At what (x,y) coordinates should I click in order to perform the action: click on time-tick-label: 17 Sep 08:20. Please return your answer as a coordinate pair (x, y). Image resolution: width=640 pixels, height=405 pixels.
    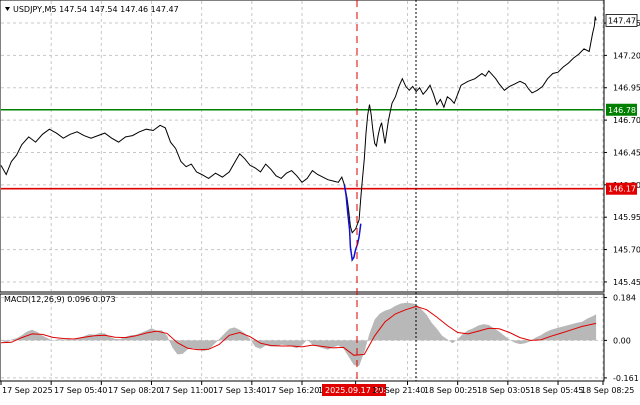
    Looking at the image, I should click on (134, 390).